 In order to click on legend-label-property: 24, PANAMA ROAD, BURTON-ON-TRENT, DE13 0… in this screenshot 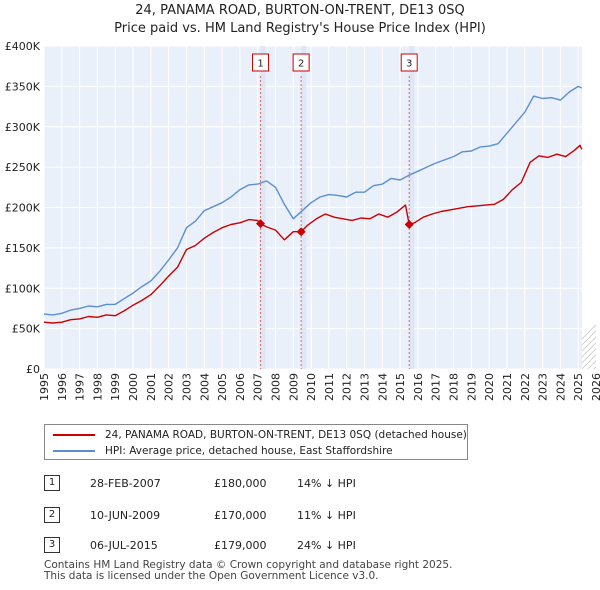, I will do `click(286, 435)`.